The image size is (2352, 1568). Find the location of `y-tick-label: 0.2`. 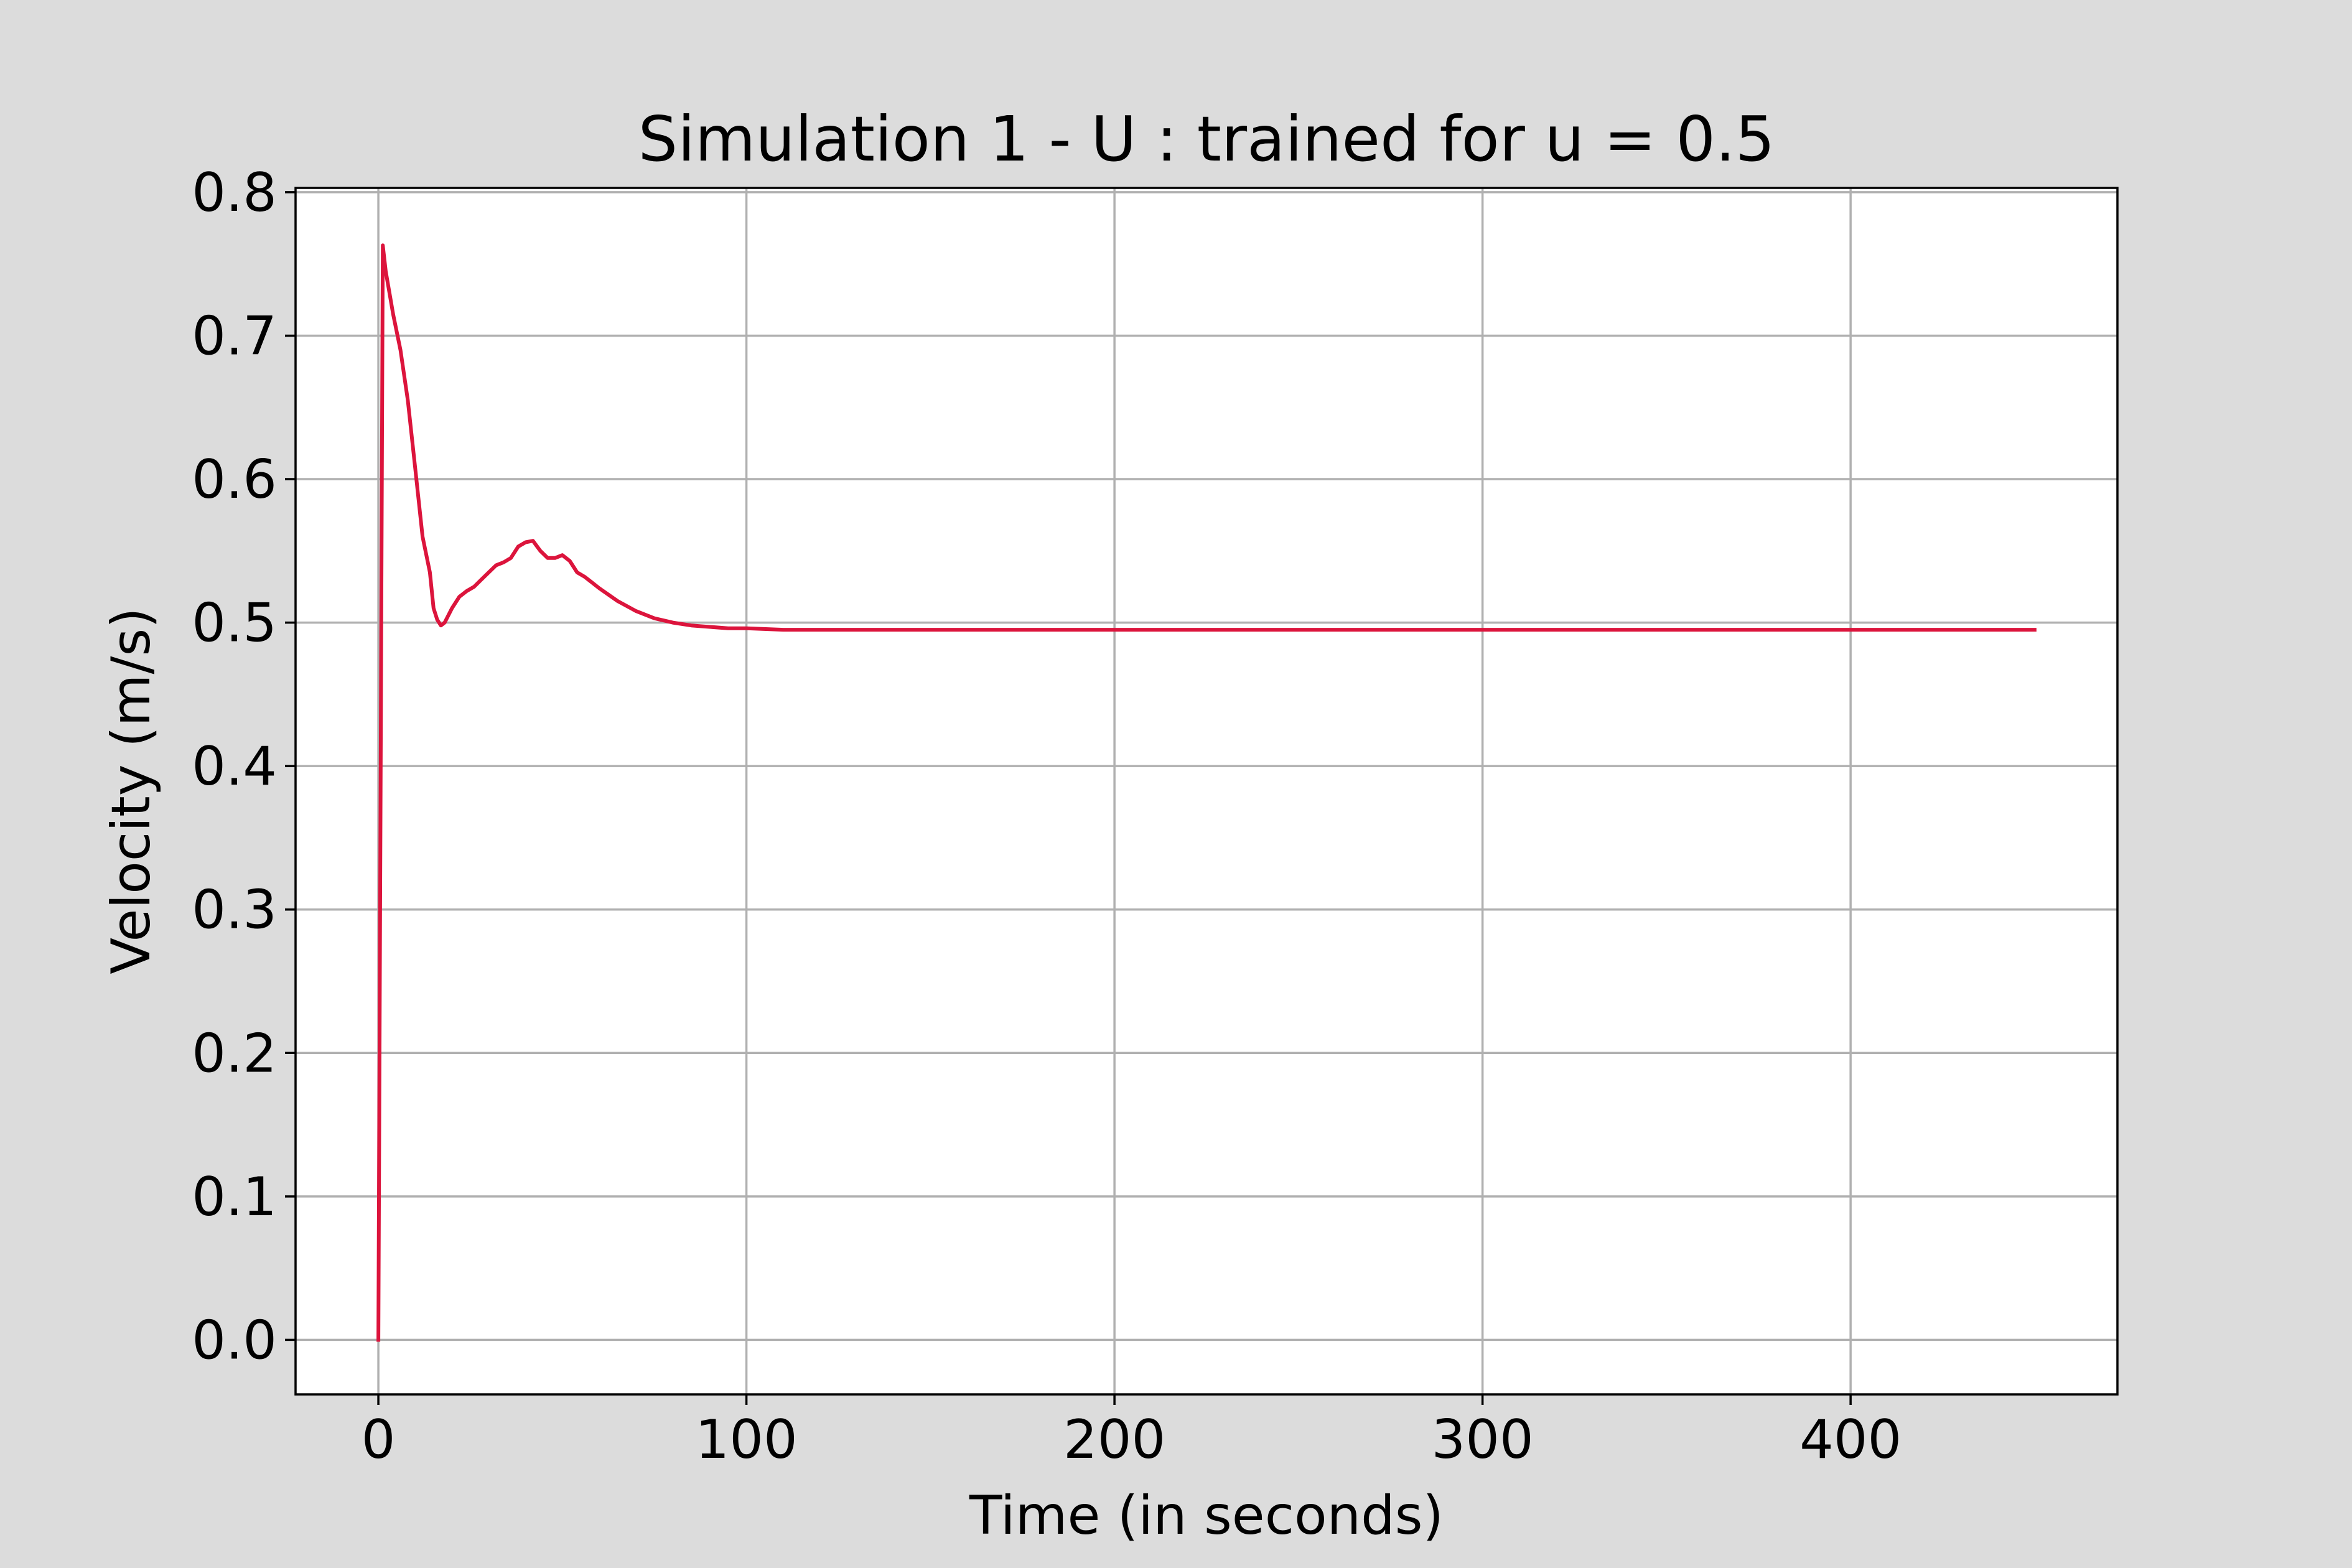

y-tick-label: 0.2 is located at coordinates (234, 1053).